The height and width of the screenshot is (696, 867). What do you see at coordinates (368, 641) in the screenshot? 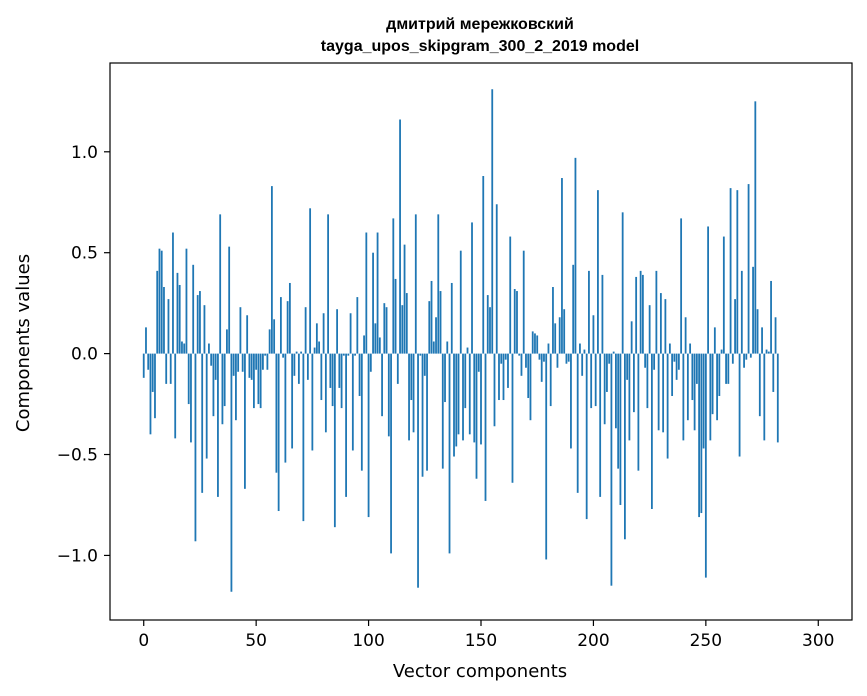
I see `x-tick-label: 100` at bounding box center [368, 641].